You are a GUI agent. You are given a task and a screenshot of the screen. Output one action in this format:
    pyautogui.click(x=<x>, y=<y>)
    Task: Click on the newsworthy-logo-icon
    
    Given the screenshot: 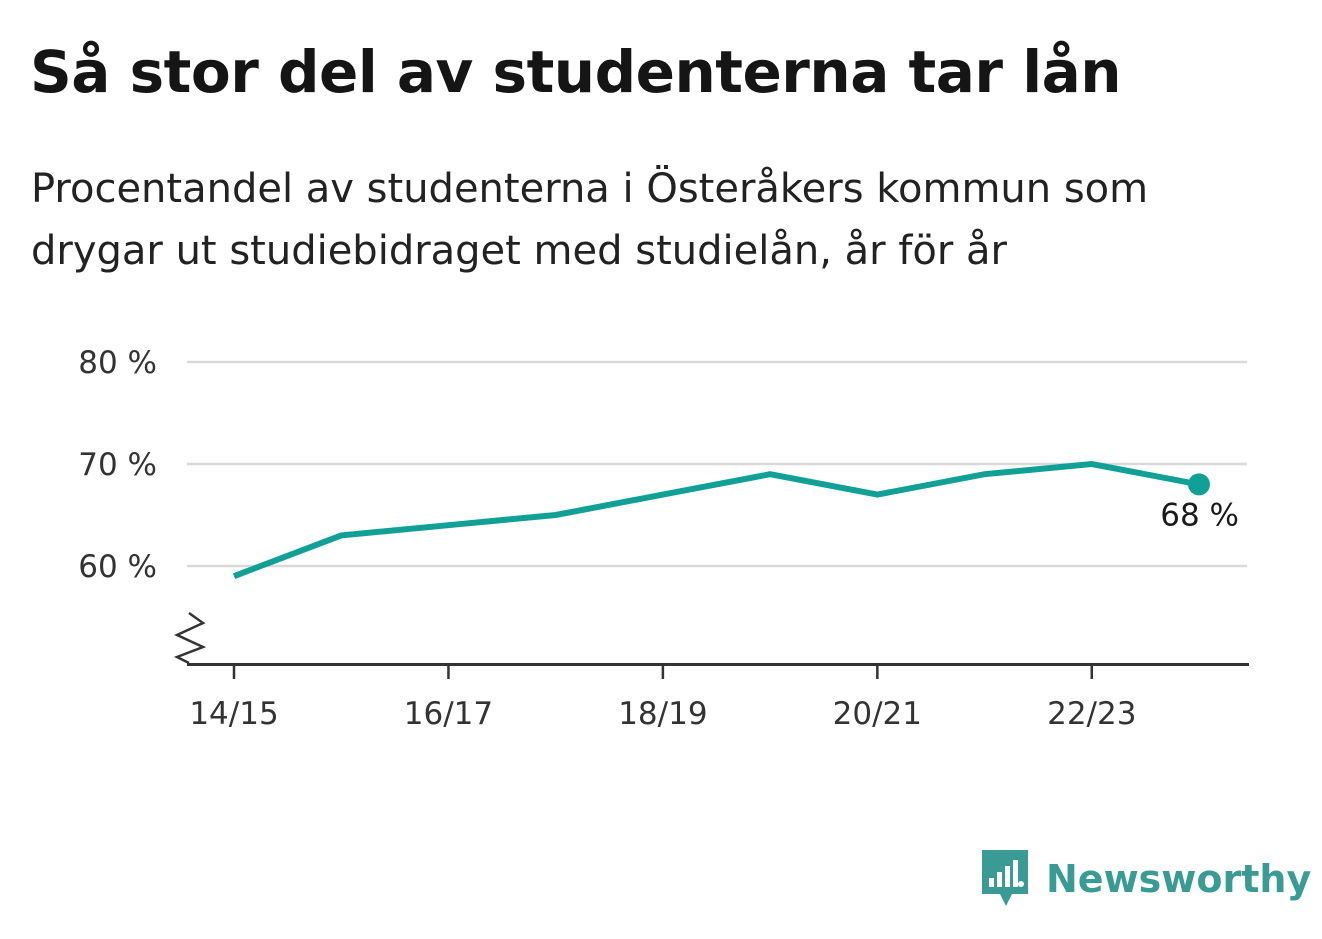 What is the action you would take?
    pyautogui.click(x=1005, y=878)
    